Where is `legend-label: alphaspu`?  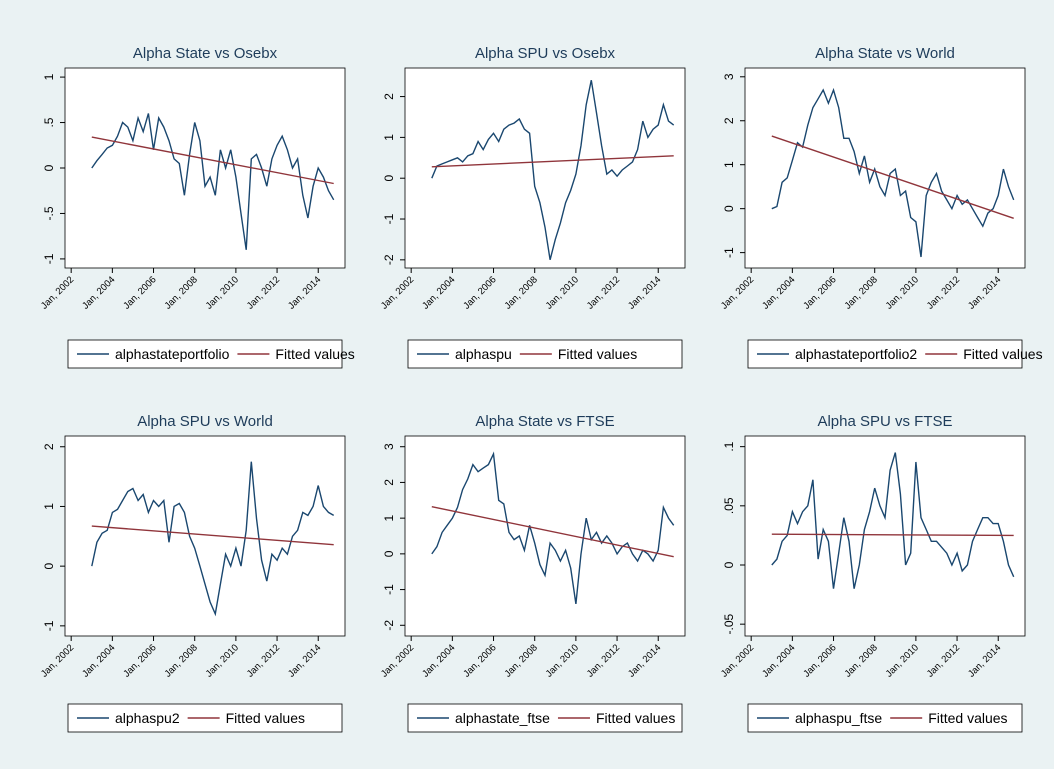
legend-label: alphaspu is located at coordinates (483, 354).